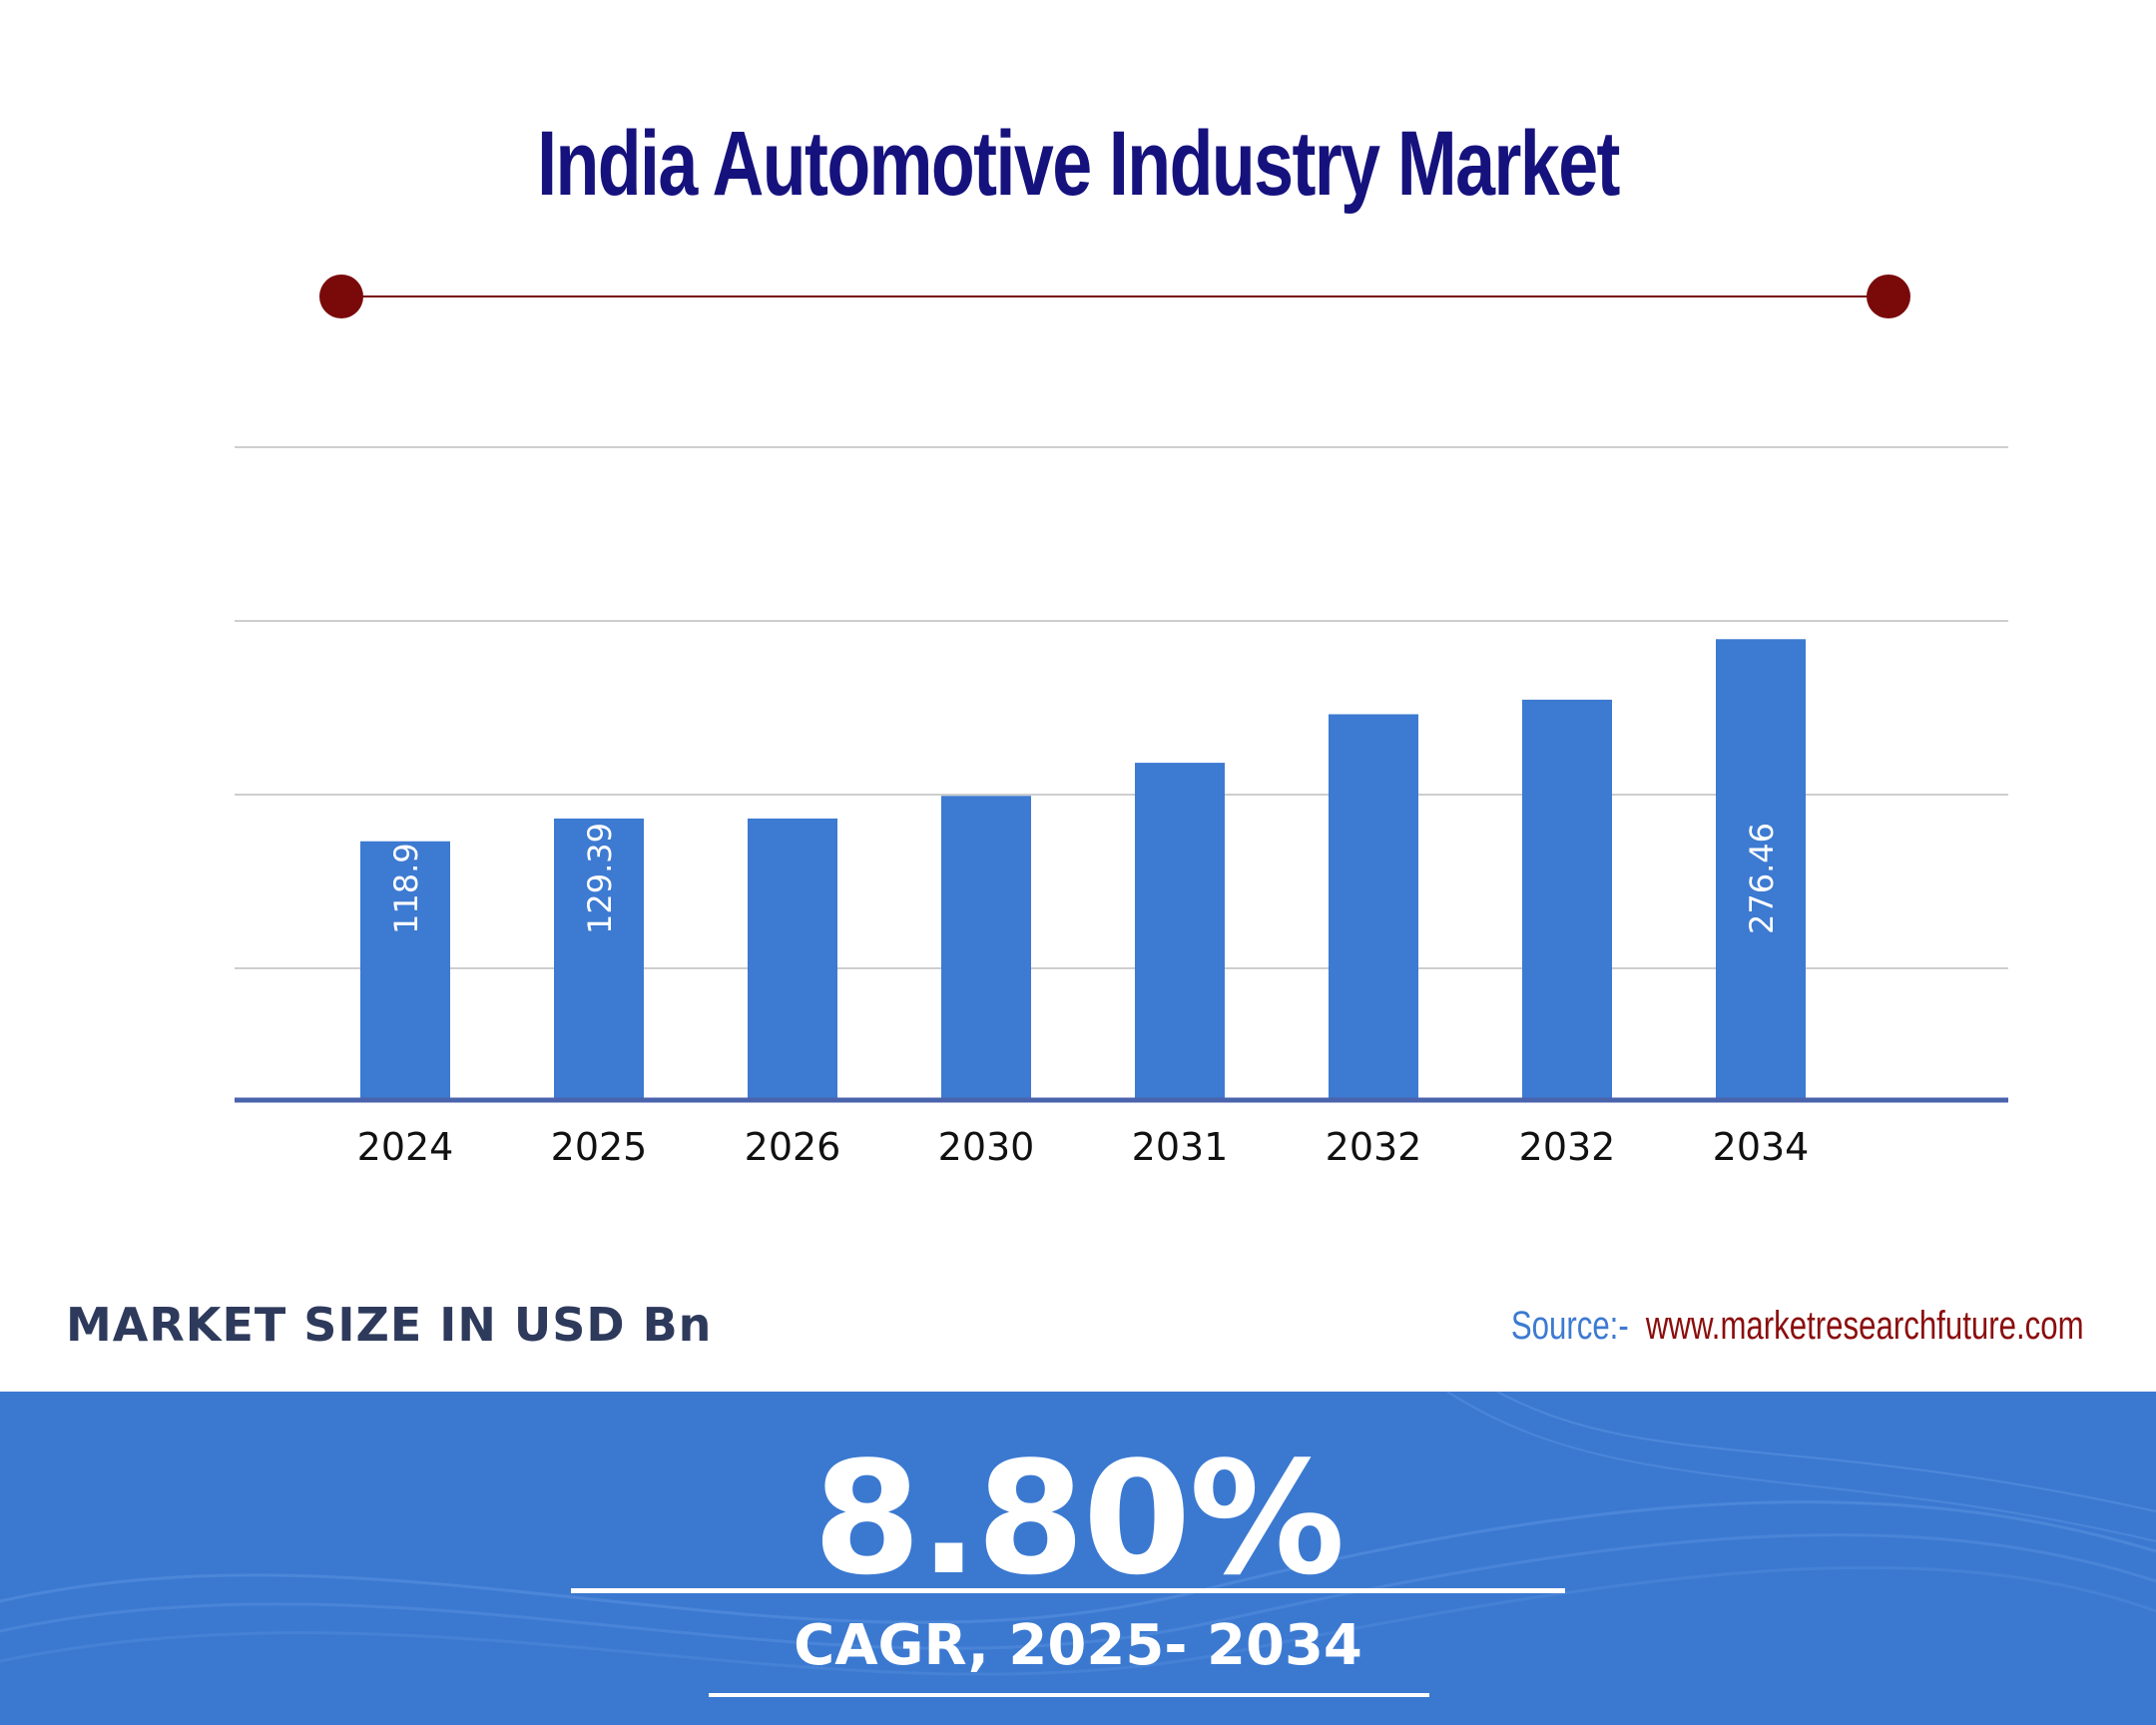 Image resolution: width=2156 pixels, height=1725 pixels. What do you see at coordinates (1068, 1590) in the screenshot?
I see `cagr-underline` at bounding box center [1068, 1590].